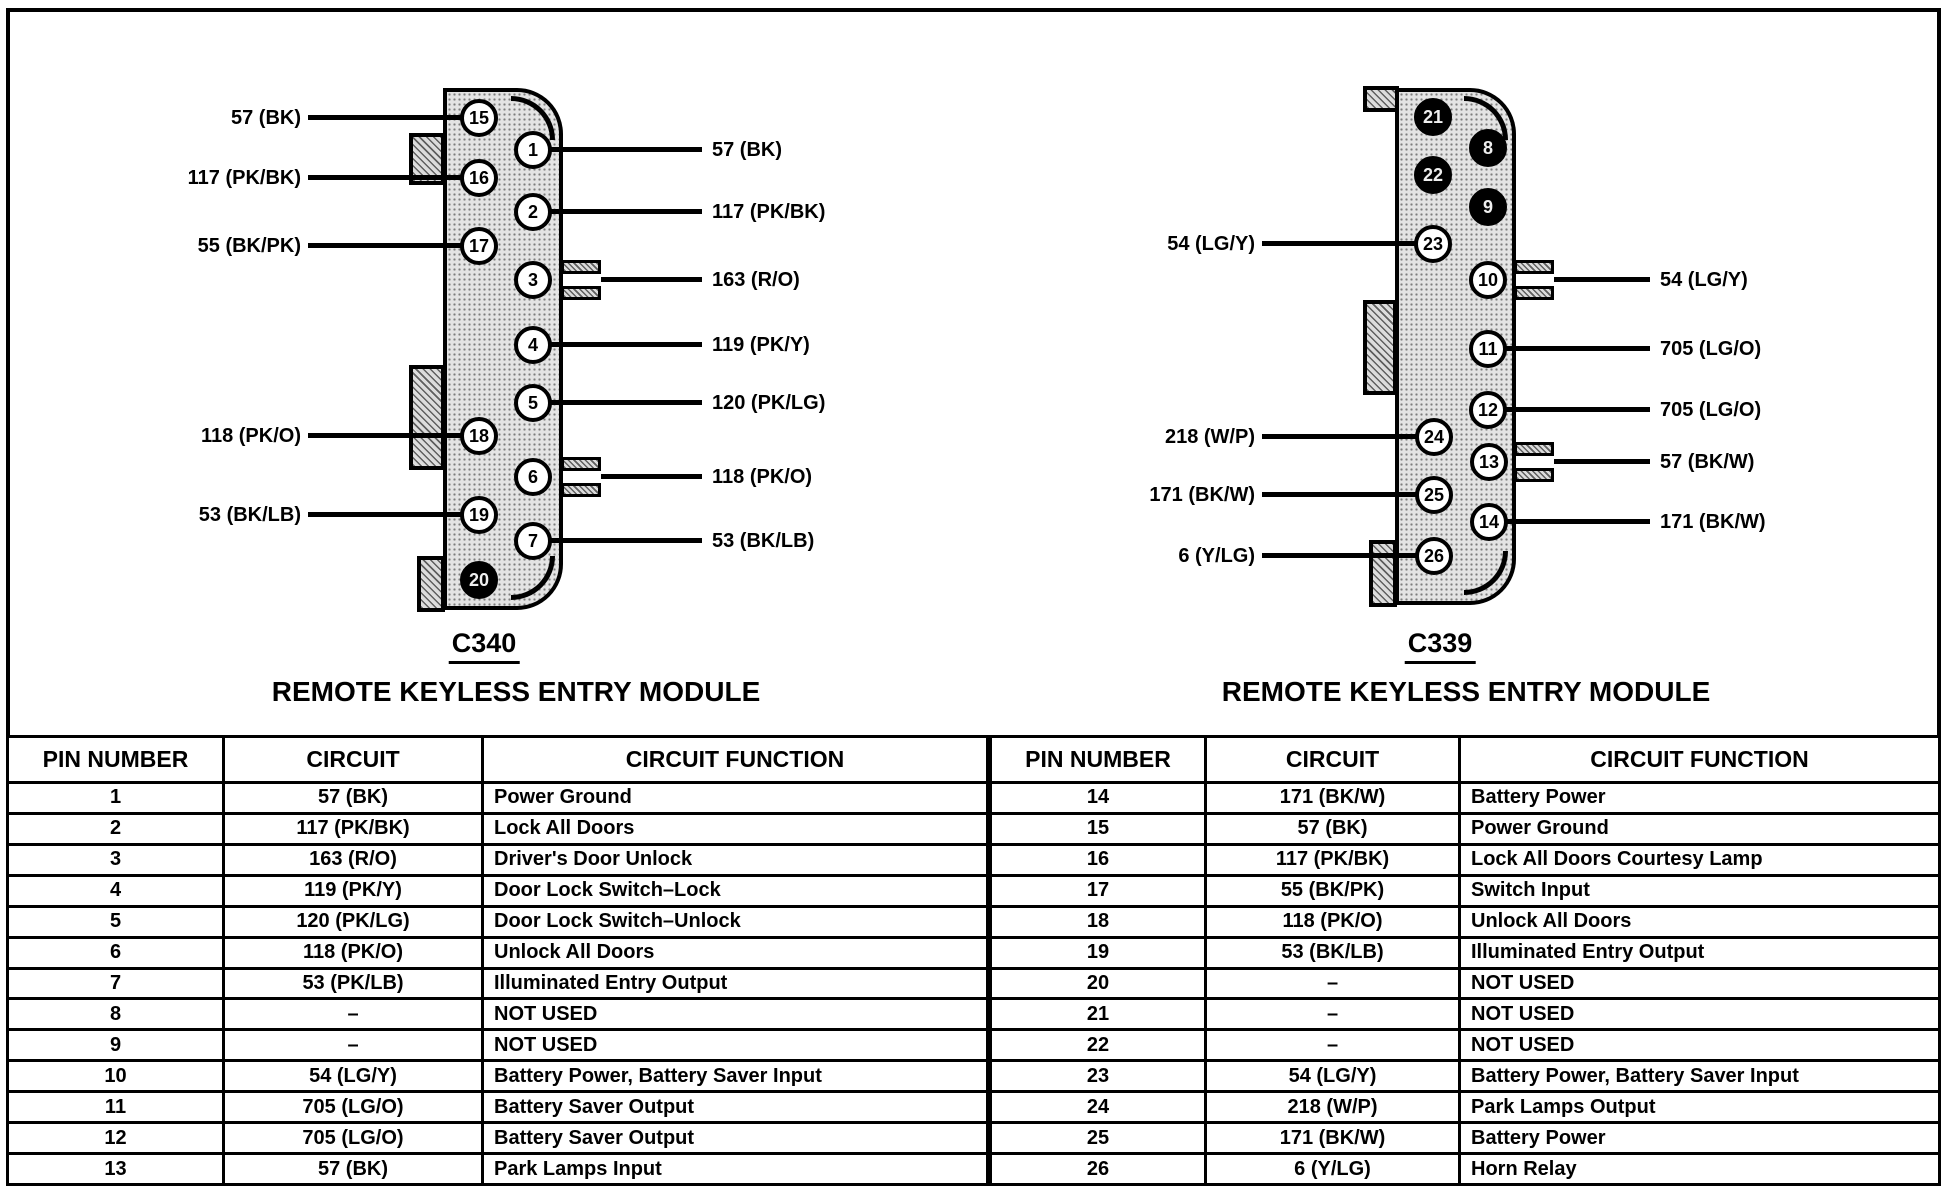 Image resolution: width=1948 pixels, height=1200 pixels. I want to click on wire-label-pin-26: 6 (Y/LG), so click(1216, 556).